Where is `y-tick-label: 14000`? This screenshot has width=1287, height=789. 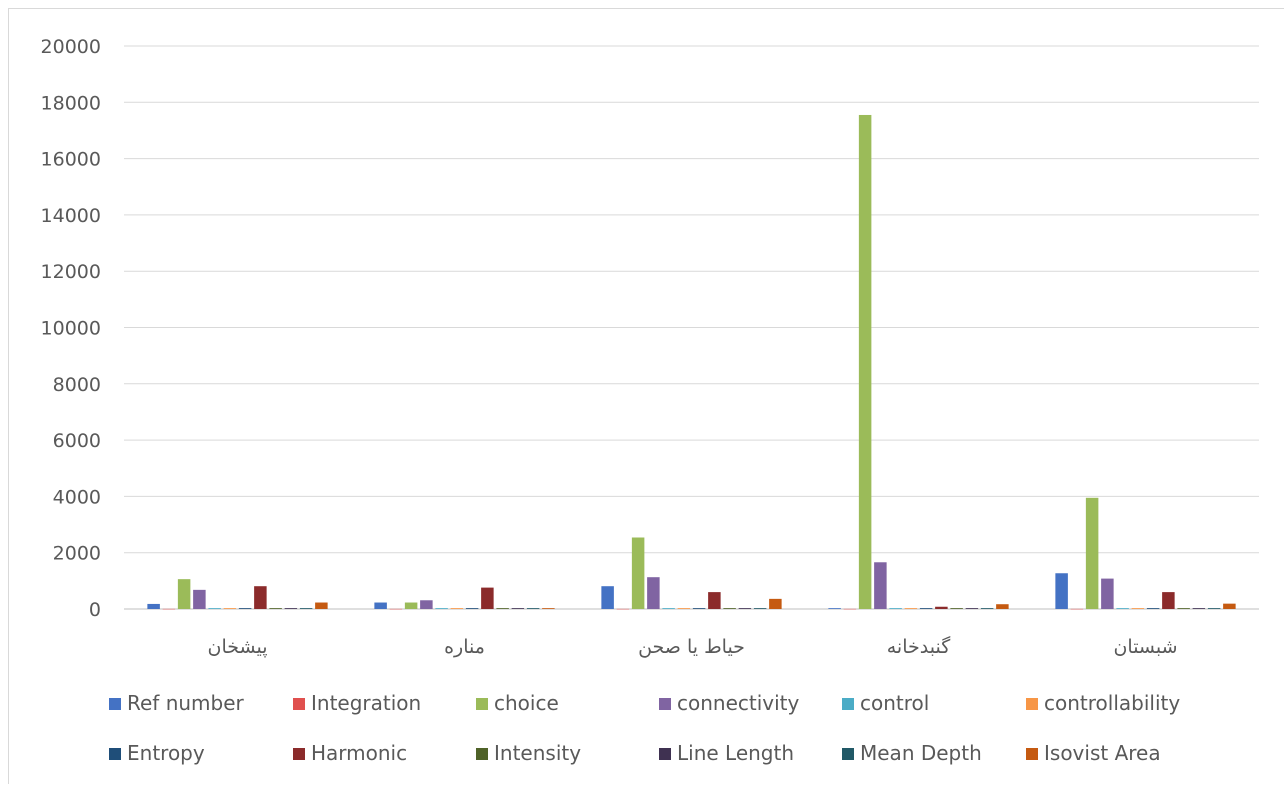 y-tick-label: 14000 is located at coordinates (71, 216).